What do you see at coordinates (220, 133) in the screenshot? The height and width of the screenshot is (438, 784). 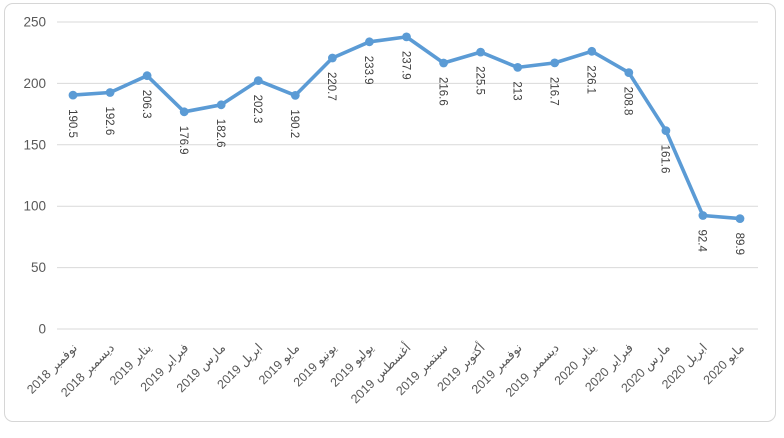 I see `data-label: 182.6` at bounding box center [220, 133].